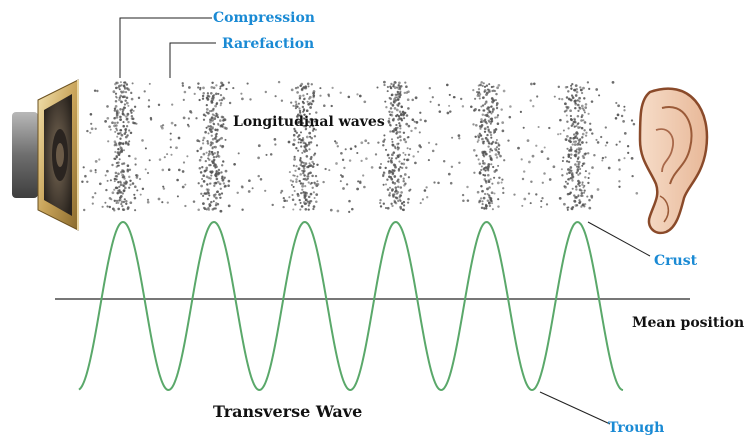 The height and width of the screenshot is (436, 745). I want to click on trough-label: Trough, so click(636, 428).